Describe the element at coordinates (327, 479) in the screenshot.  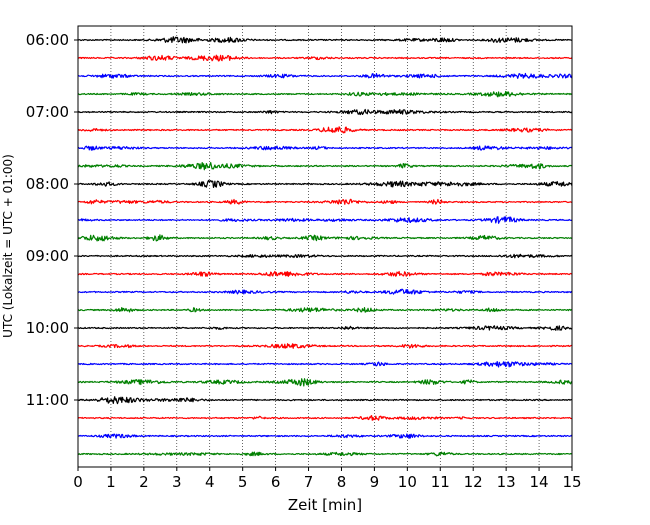
I see `x-axis-ticks: 0 1 2 3 4 5 6 7 8 9 10 11 12 13 14 15` at that location.